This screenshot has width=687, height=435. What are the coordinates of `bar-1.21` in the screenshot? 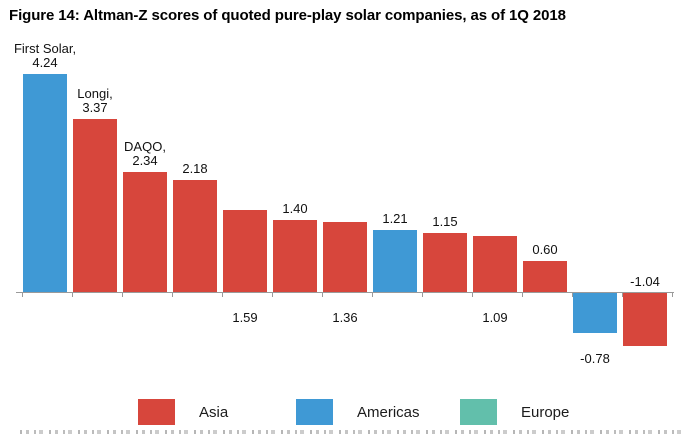 It's located at (395, 260).